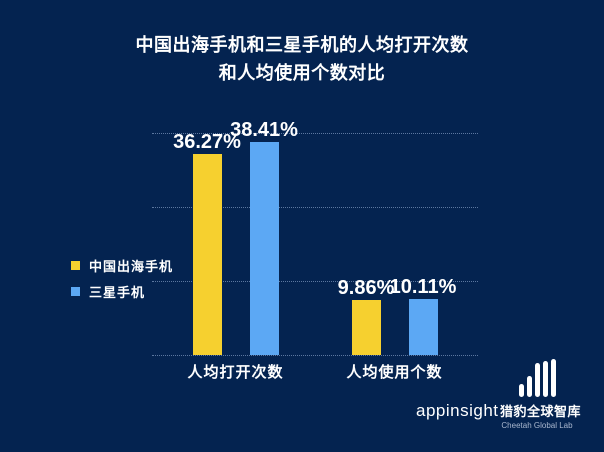 The height and width of the screenshot is (452, 604). I want to click on legend-swatch-yellow, so click(75, 265).